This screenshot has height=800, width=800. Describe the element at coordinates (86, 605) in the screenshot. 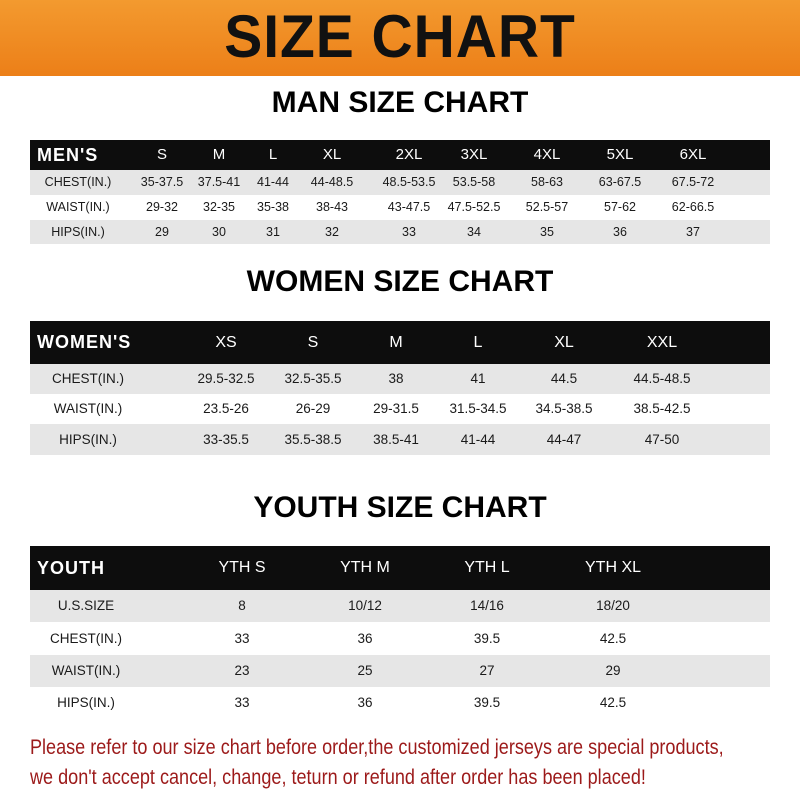

I see `youth-row-label: U.S.SIZE` at that location.